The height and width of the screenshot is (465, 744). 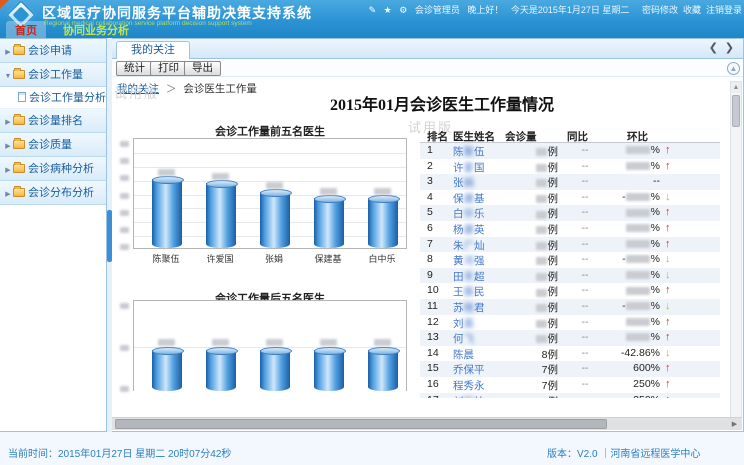 I want to click on sidebar-item-consult-workload: ▼ 会诊工作量, so click(x=53, y=75).